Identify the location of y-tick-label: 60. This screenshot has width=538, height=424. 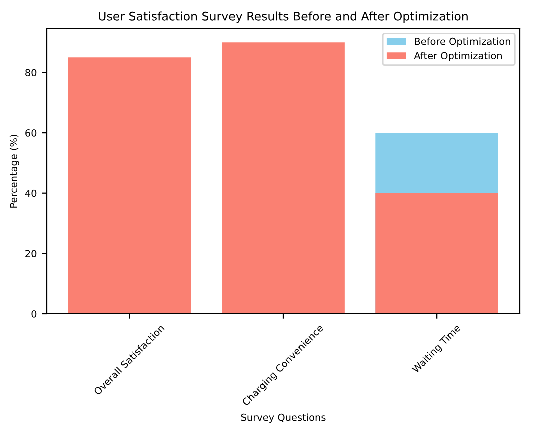
(31, 133).